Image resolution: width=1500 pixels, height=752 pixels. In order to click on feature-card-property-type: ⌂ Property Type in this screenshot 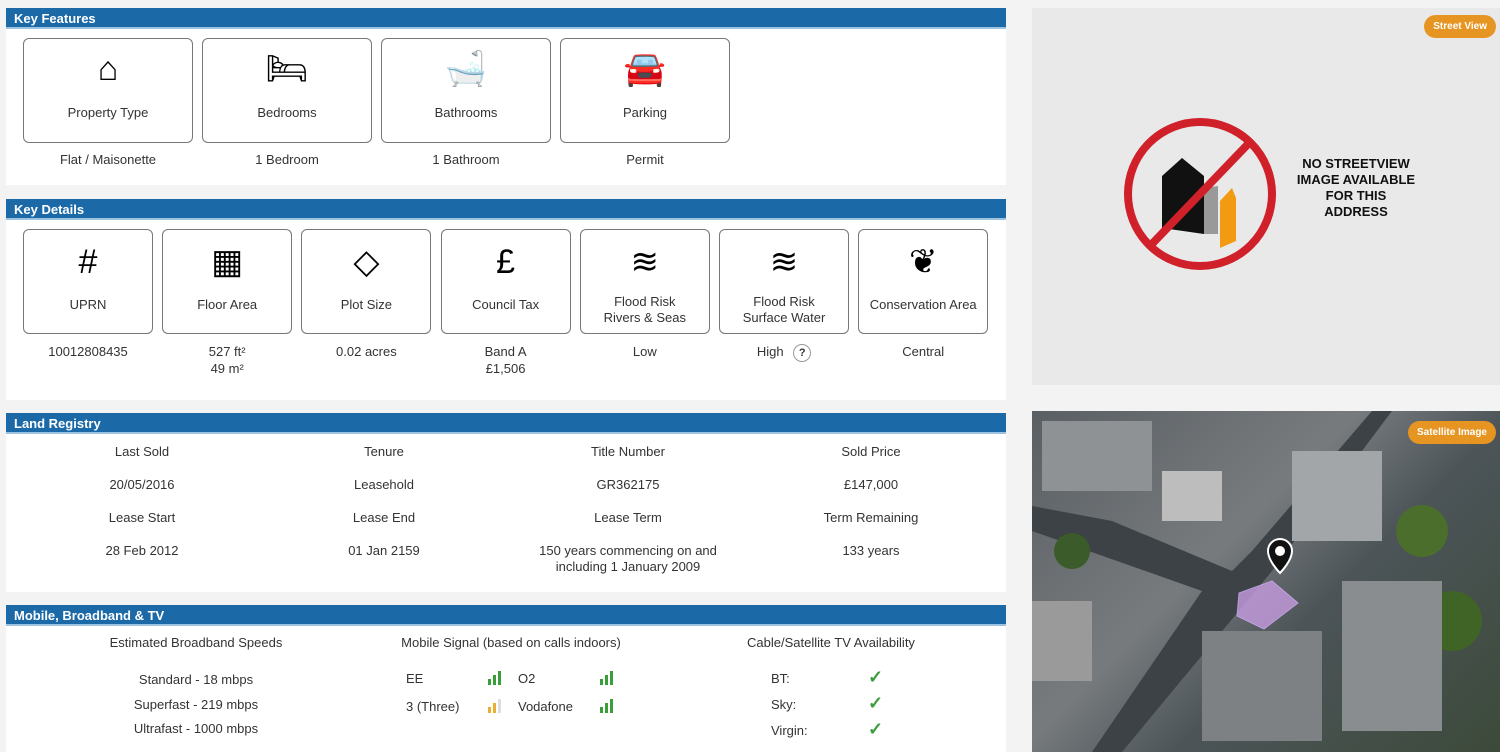, I will do `click(108, 90)`.